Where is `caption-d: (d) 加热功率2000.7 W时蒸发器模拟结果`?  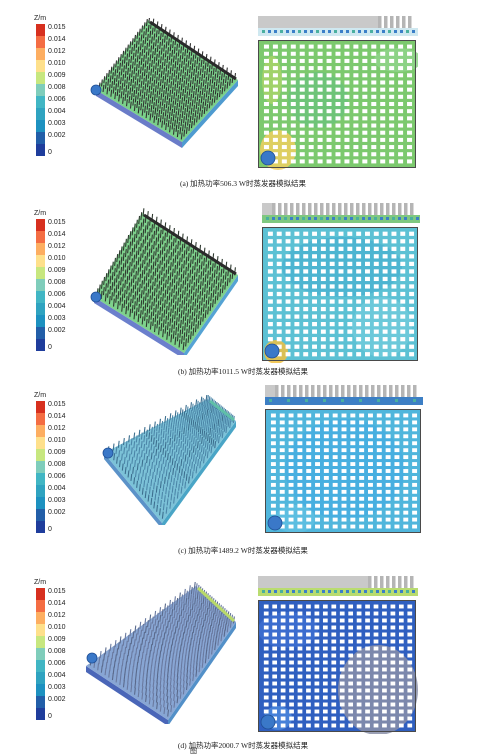
caption-d: (d) 加热功率2000.7 W时蒸发器模拟结果 is located at coordinates (243, 745).